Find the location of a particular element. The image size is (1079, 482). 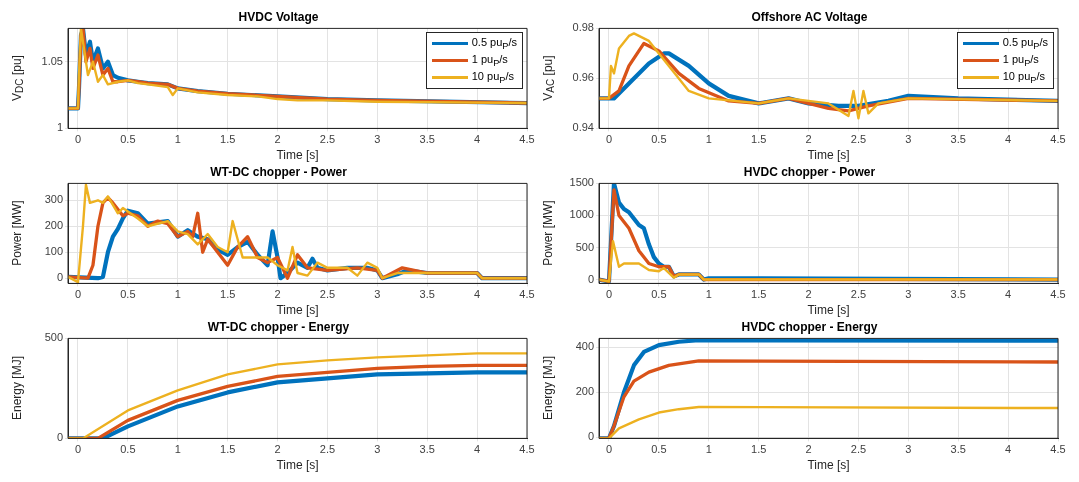

y-tick-label: 1 is located at coordinates (59, 127).